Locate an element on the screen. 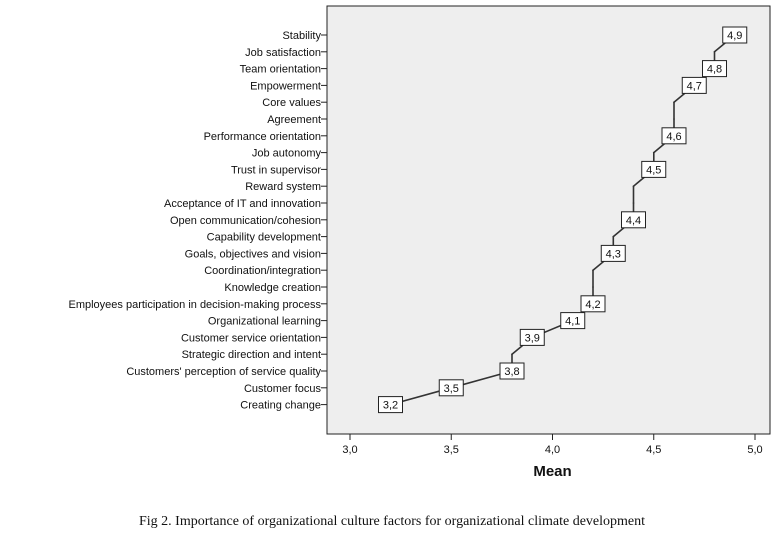 The width and height of the screenshot is (784, 533). data-label: 4,3 is located at coordinates (613, 253).